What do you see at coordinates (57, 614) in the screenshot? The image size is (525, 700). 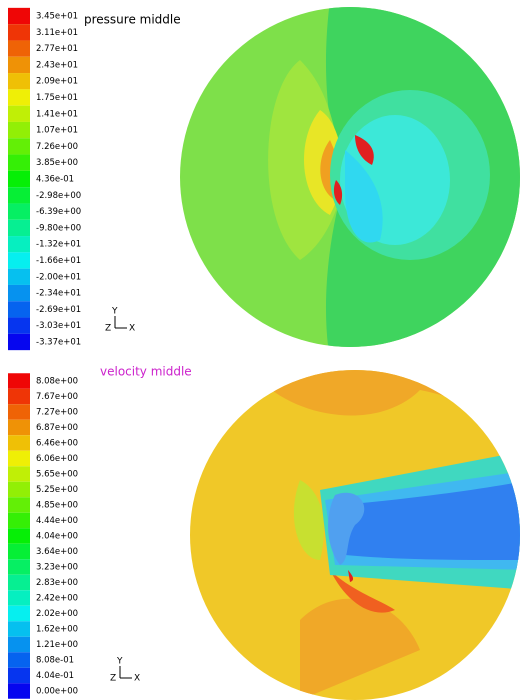 I see `legend-label: 2.02e+00` at bounding box center [57, 614].